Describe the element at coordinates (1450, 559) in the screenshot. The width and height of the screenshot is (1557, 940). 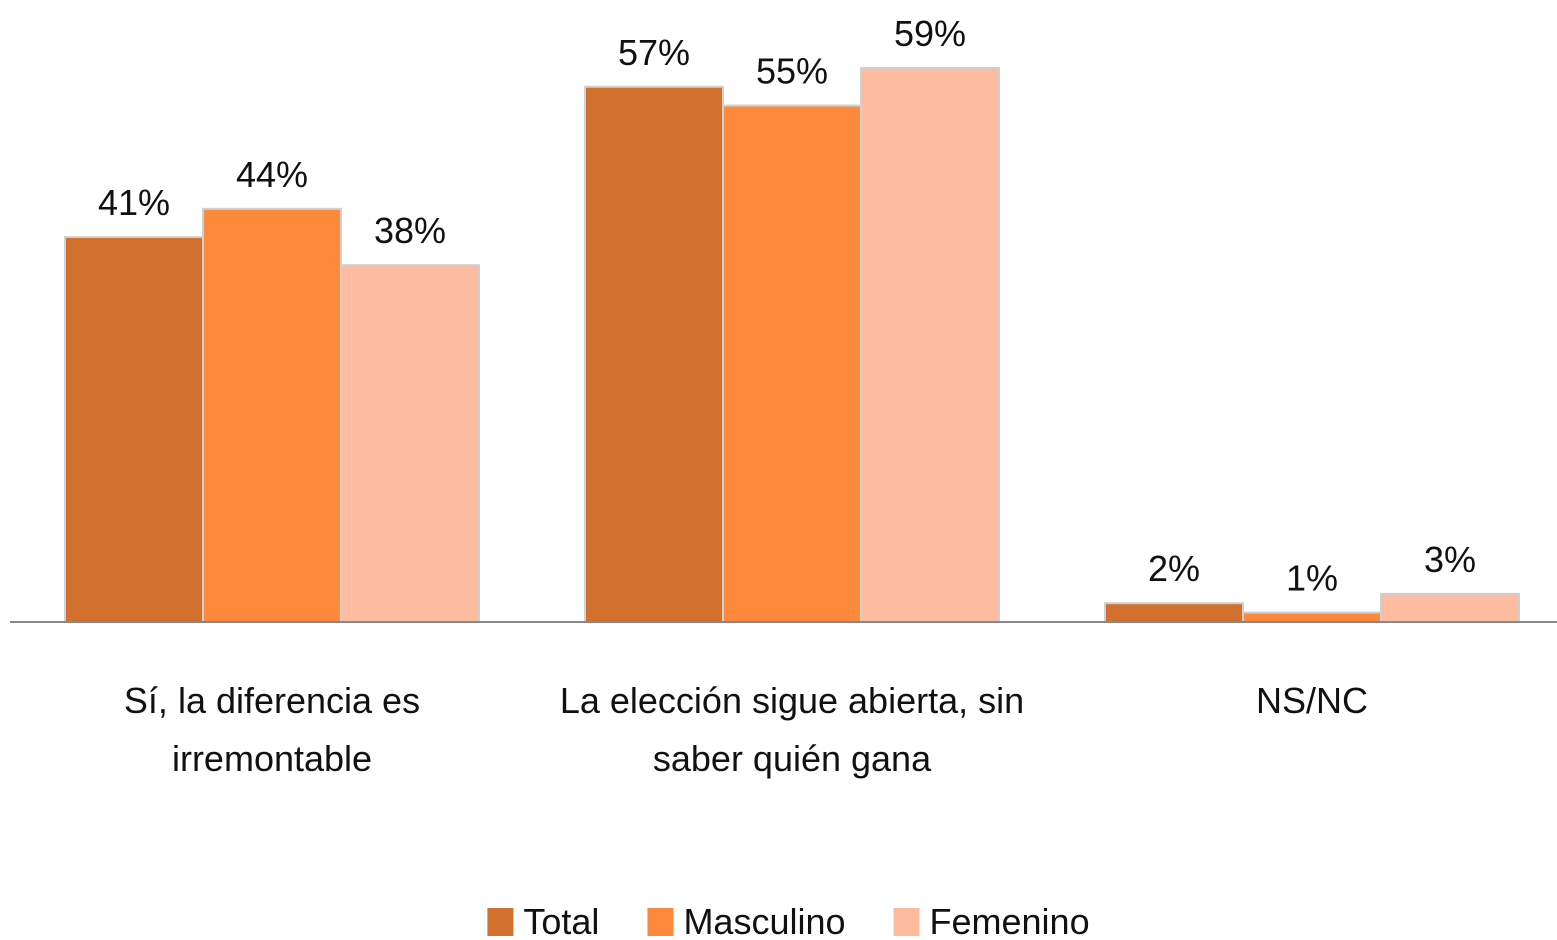
I see `value-label: 3%` at that location.